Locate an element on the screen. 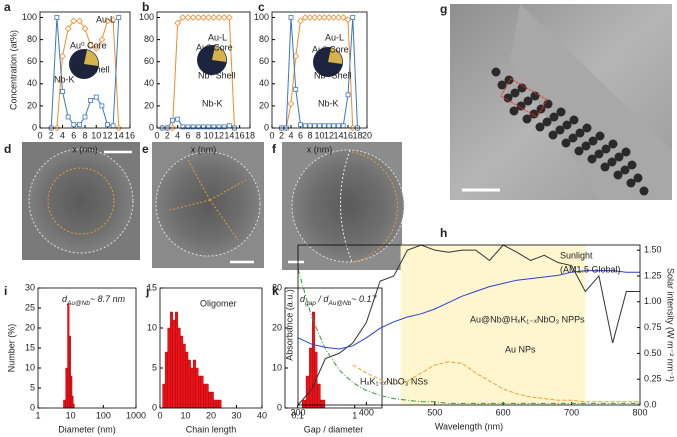 Image resolution: width=677 pixels, height=437 pixels. particle is located at coordinates (208, 204).